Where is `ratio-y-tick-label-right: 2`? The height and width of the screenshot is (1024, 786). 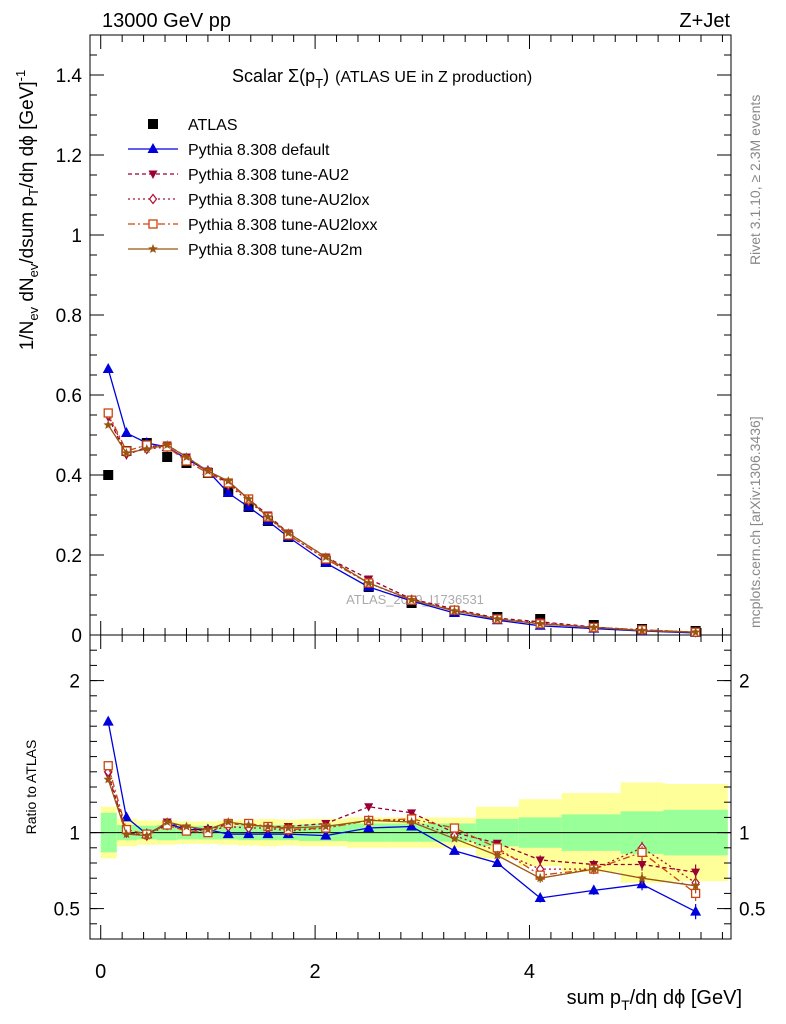 ratio-y-tick-label-right: 2 is located at coordinates (744, 682).